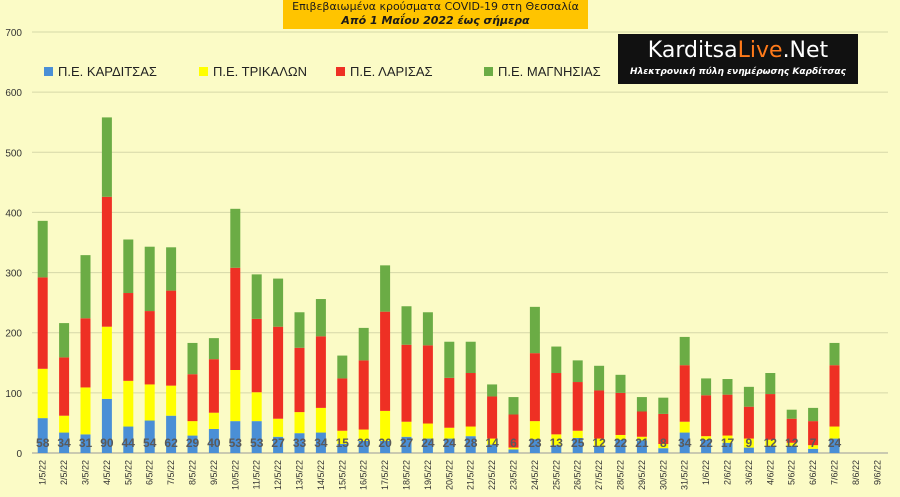 This screenshot has width=900, height=497. What do you see at coordinates (685, 475) in the screenshot?
I see `x-tick-label: 31/5/22` at bounding box center [685, 475].